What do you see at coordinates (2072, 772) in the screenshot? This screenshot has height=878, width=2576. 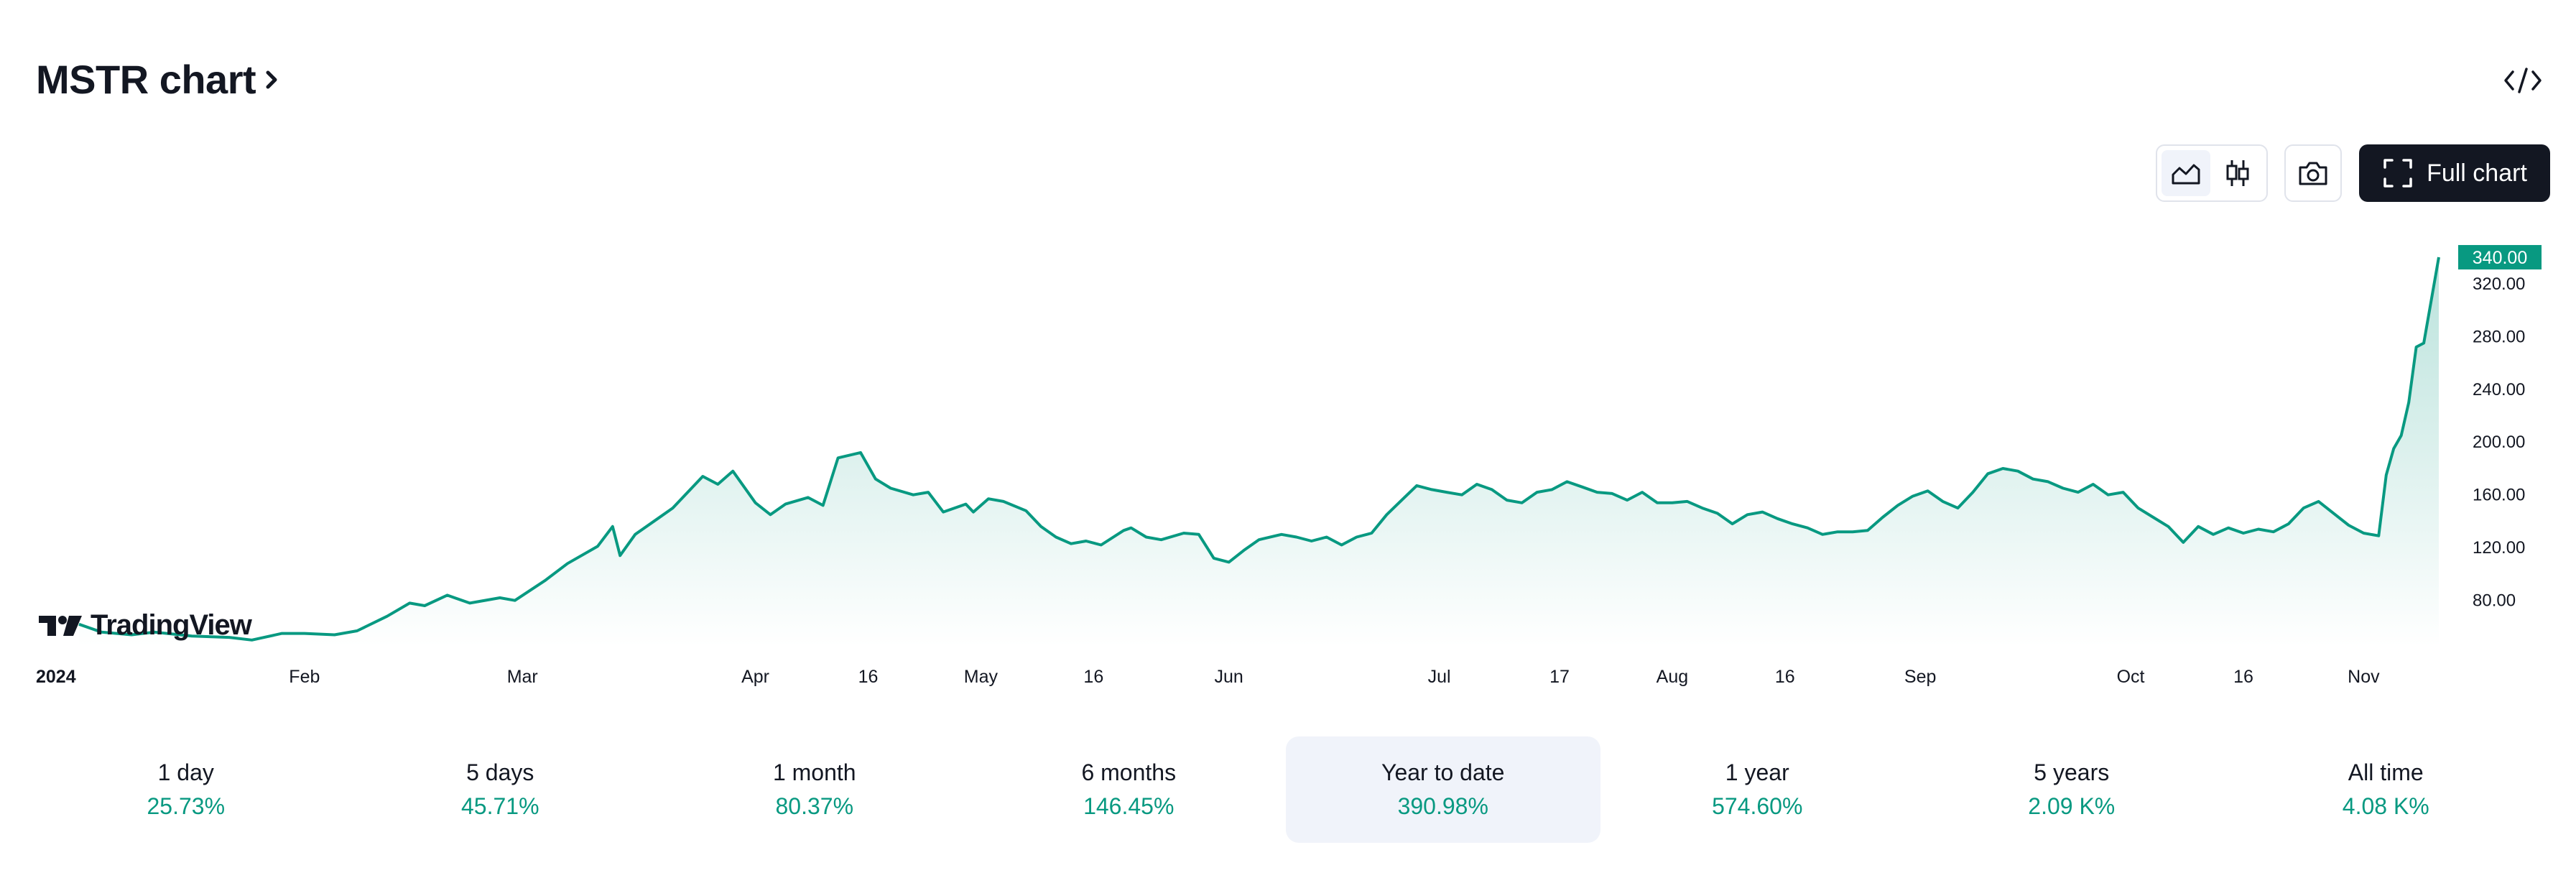 I see `period-label: 5 years` at bounding box center [2072, 772].